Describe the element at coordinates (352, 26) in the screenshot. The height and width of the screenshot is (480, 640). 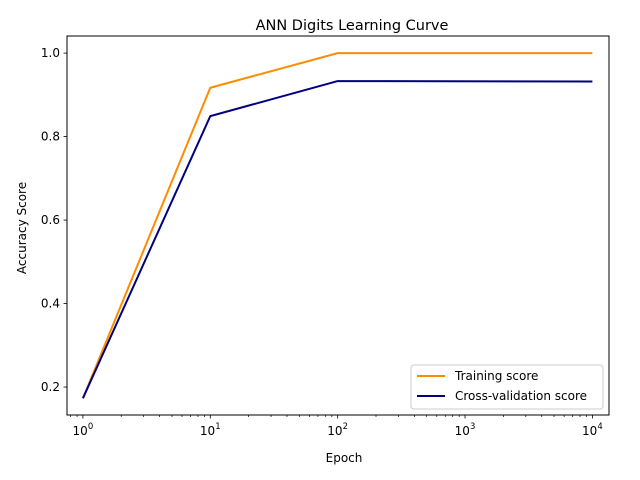
I see `chart-title: ANN Digits Learning Curve` at that location.